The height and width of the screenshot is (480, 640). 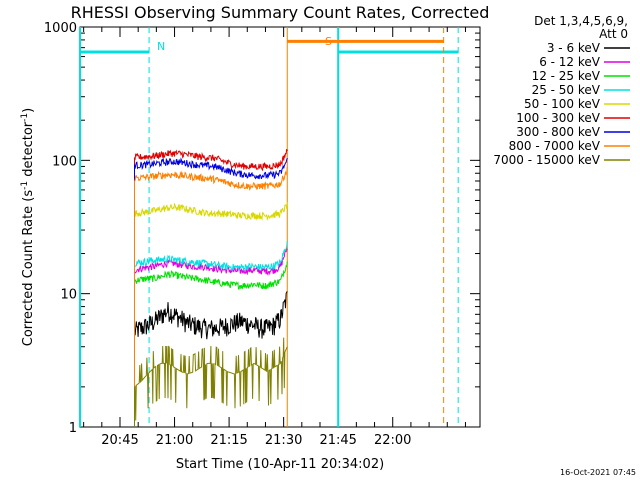 I want to click on x-axis-label: Start Time (10-Apr-11 20:34:02), so click(x=280, y=464).